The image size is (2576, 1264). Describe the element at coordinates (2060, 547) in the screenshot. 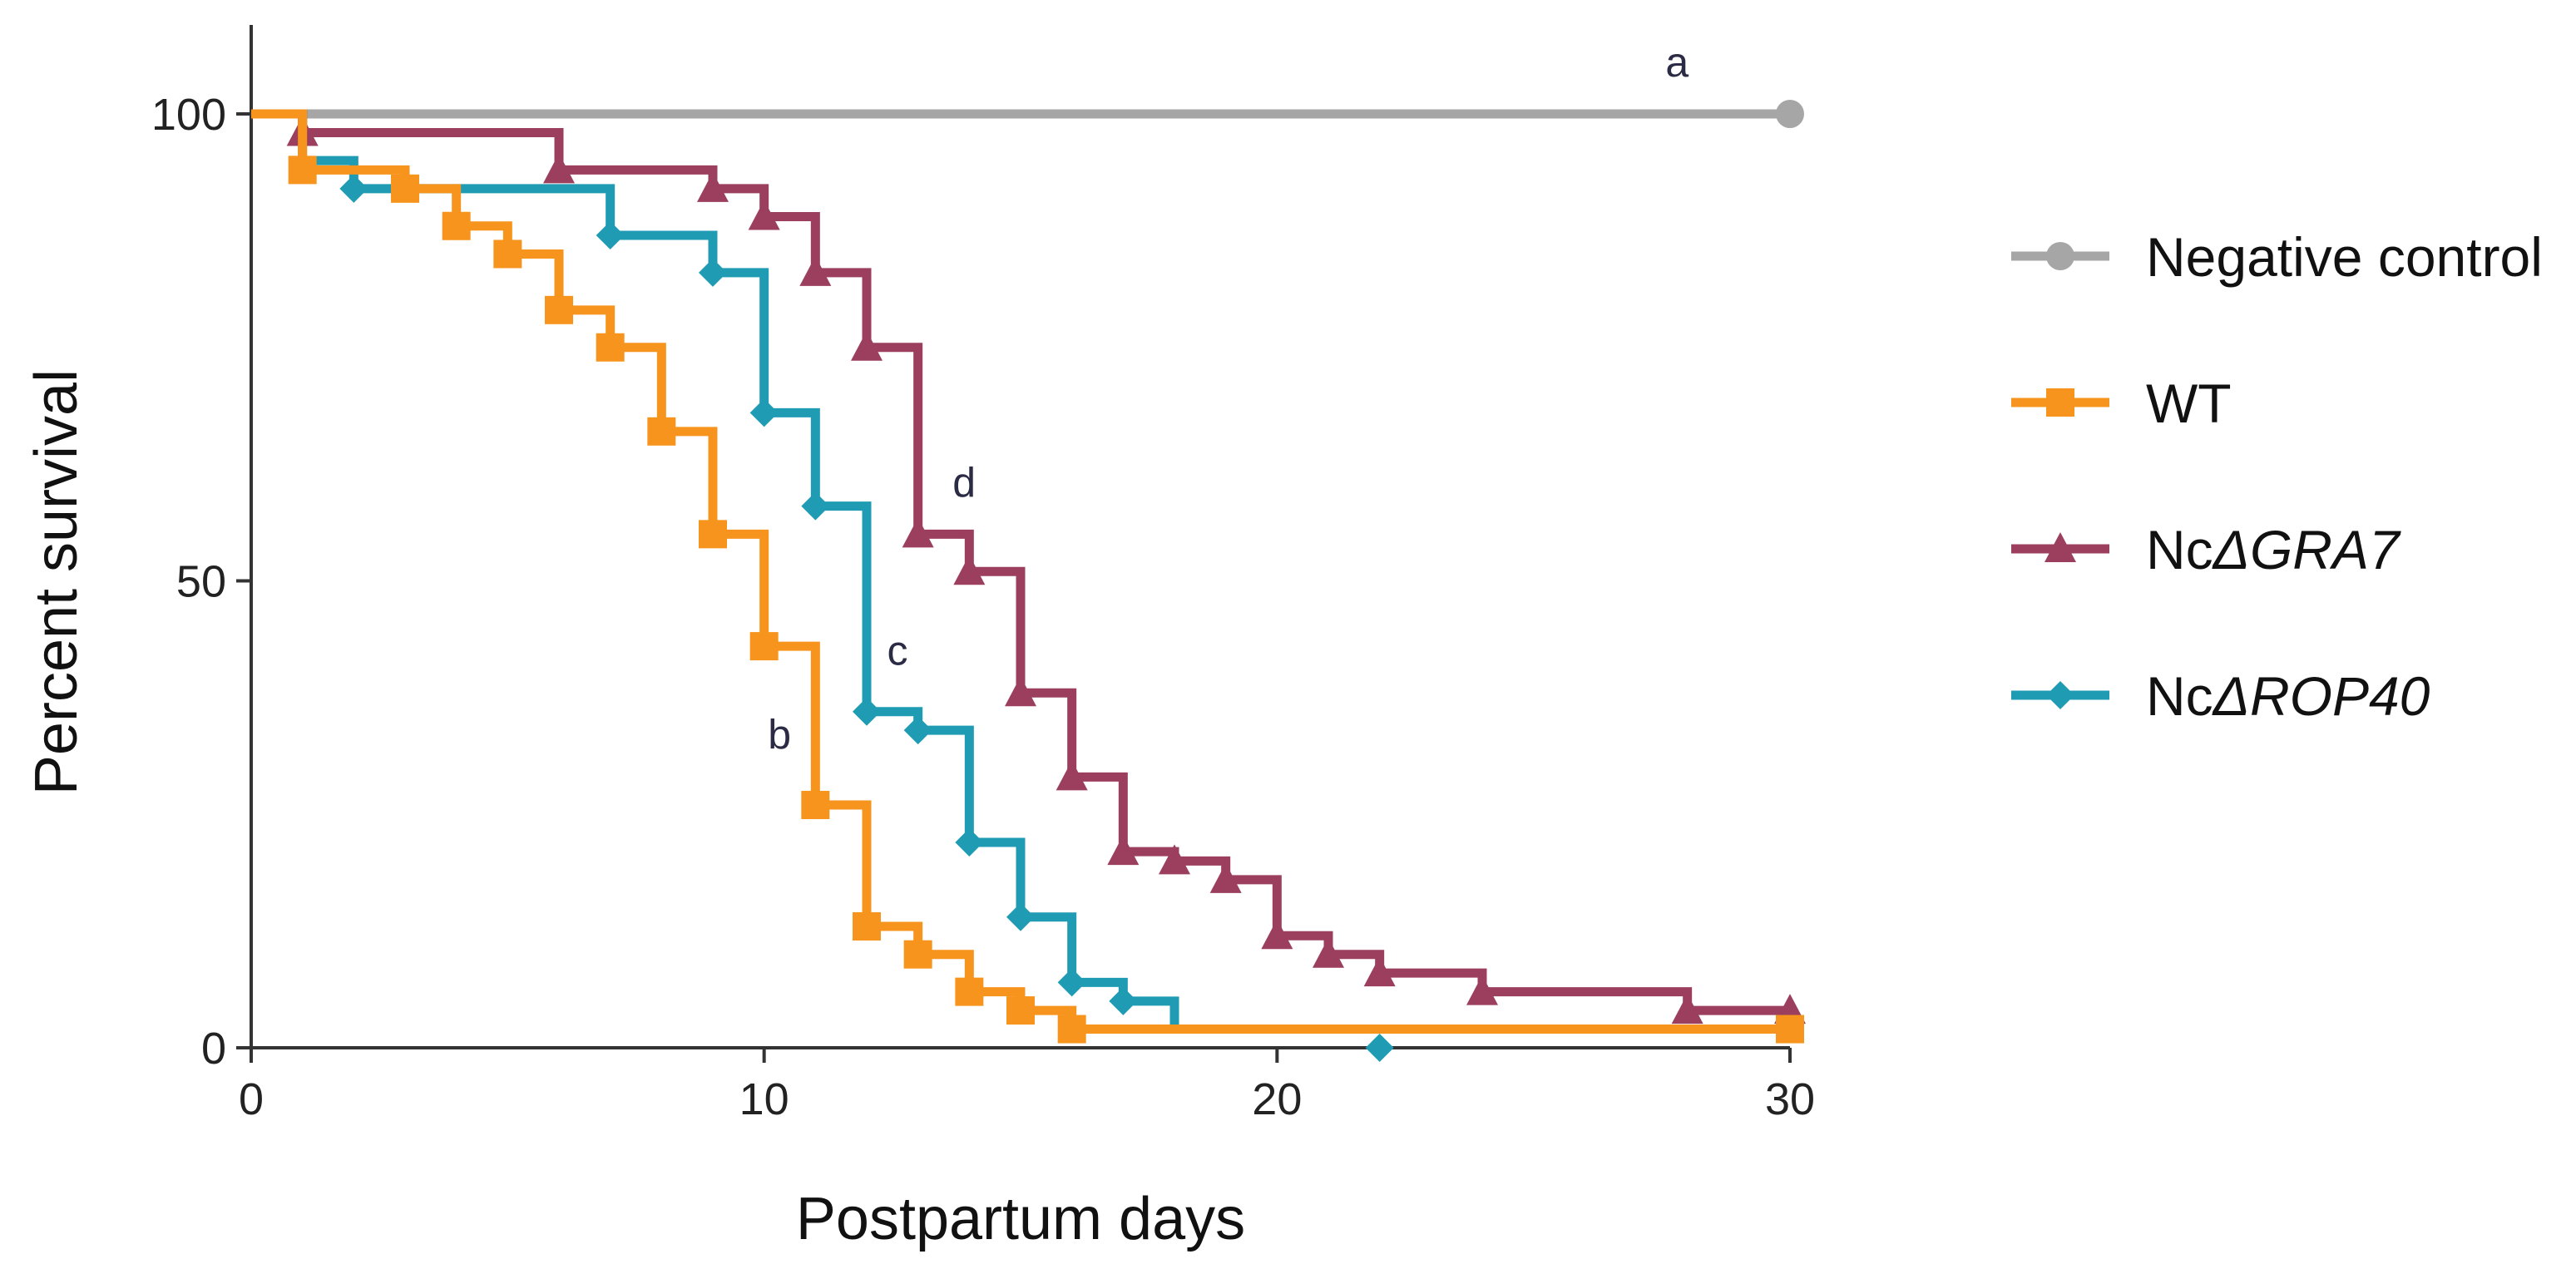

I see `legend-marker-nc-gra7` at that location.